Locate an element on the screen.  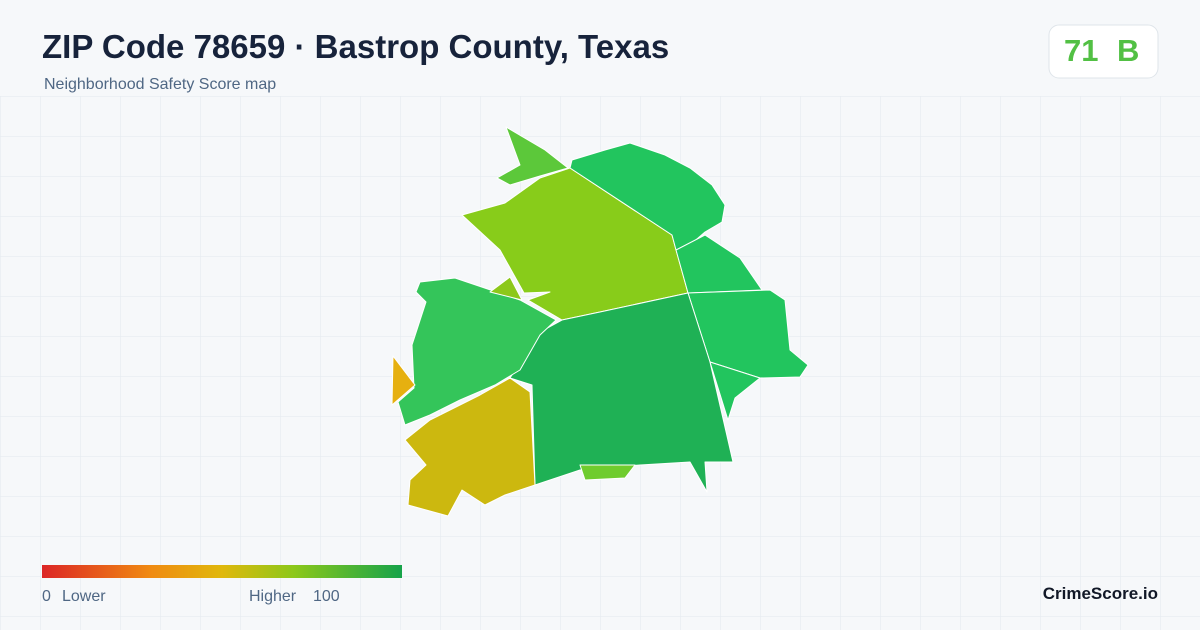
brand: CrimeScore.io is located at coordinates (1100, 593).